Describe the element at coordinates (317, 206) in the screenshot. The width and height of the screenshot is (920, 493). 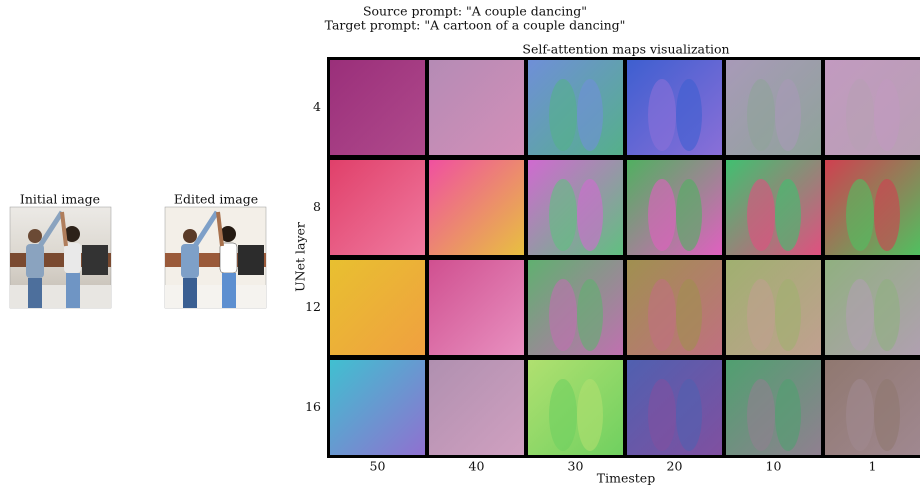
I see `row-label: 8` at that location.